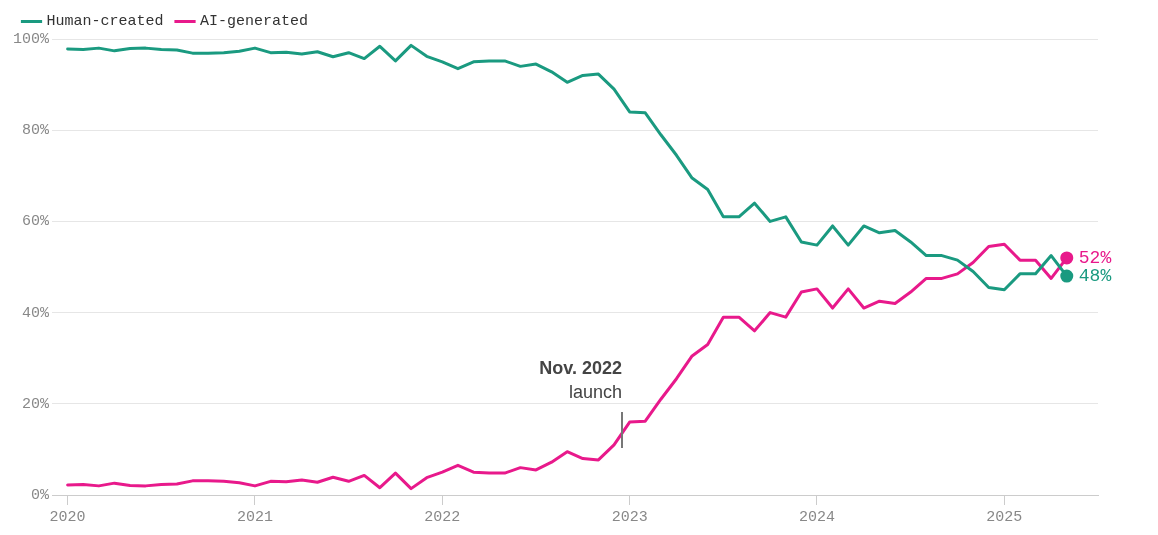 This screenshot has height=535, width=1158. What do you see at coordinates (1095, 257) in the screenshot?
I see `data-label: 52%` at bounding box center [1095, 257].